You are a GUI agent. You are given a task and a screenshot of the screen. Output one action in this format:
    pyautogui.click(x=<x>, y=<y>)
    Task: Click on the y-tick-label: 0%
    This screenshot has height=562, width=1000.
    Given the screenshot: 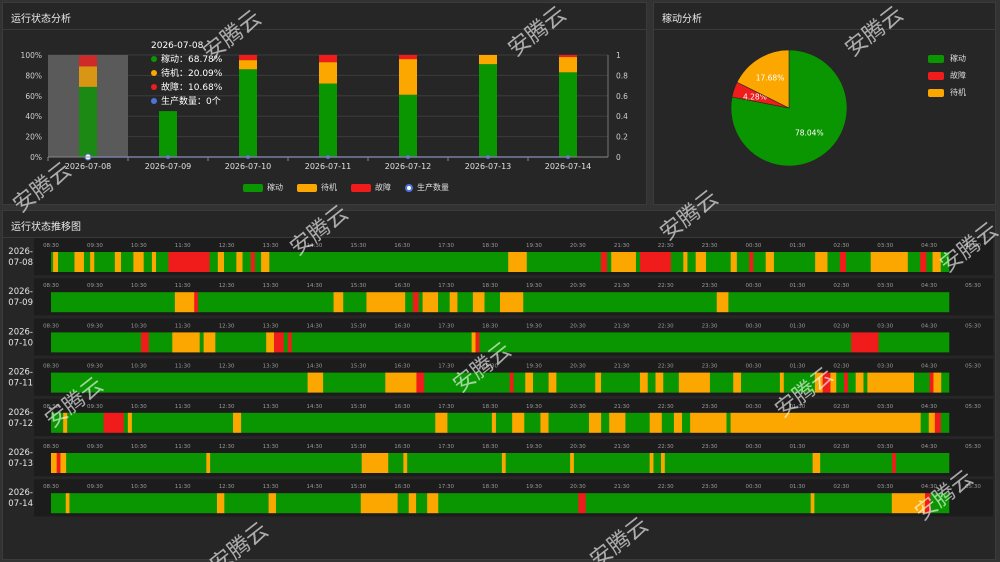 What is the action you would take?
    pyautogui.click(x=36, y=157)
    